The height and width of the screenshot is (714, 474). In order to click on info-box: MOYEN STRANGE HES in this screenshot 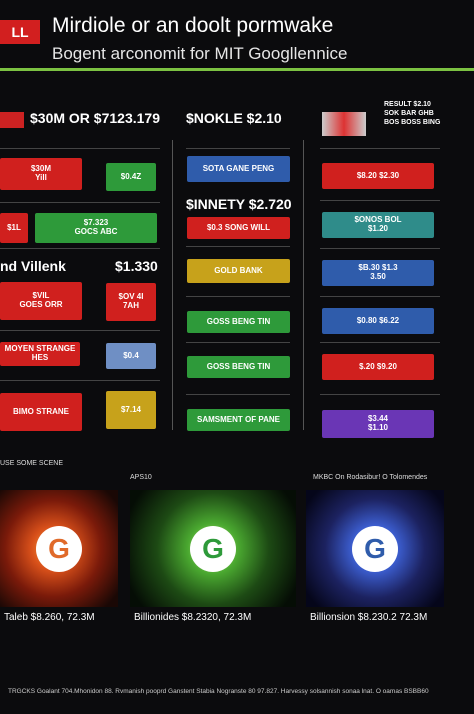, I will do `click(40, 354)`.